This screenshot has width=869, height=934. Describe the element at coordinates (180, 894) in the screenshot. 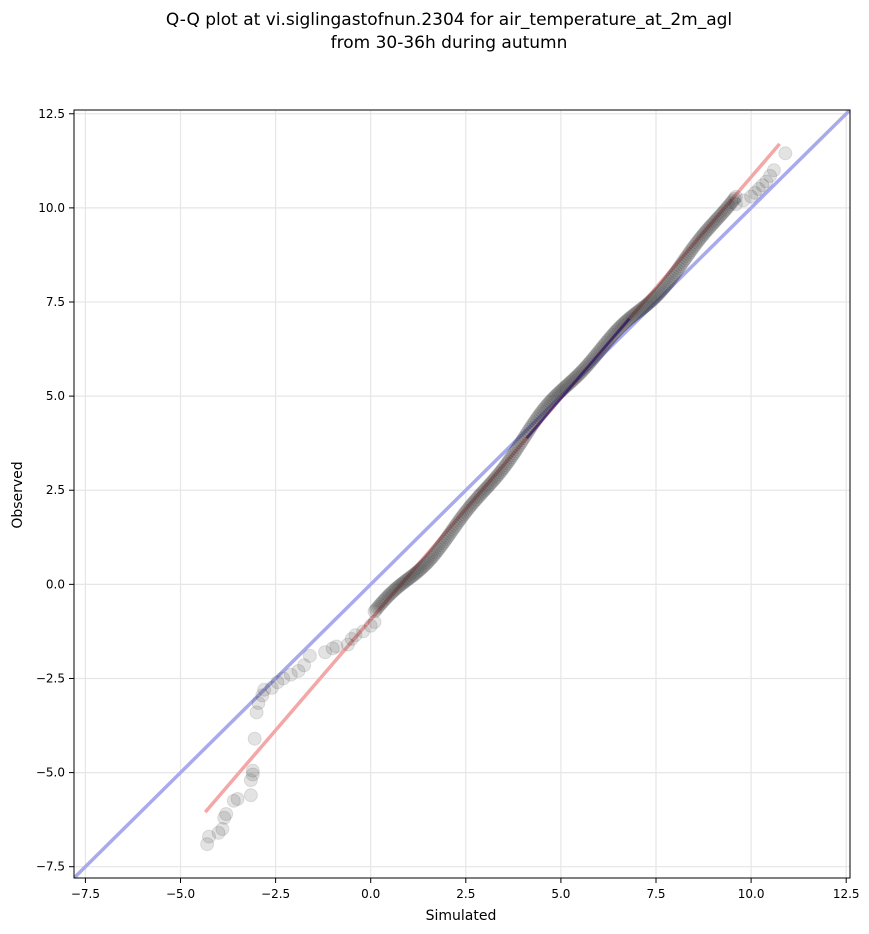

I see `x-tick-label: −5.0` at that location.